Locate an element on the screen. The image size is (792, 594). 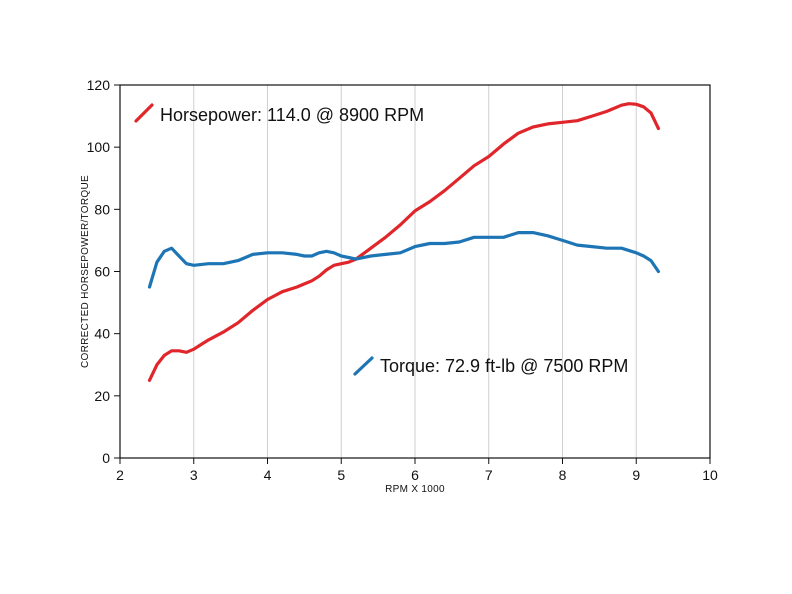
x-tick-label: 7 is located at coordinates (489, 475).